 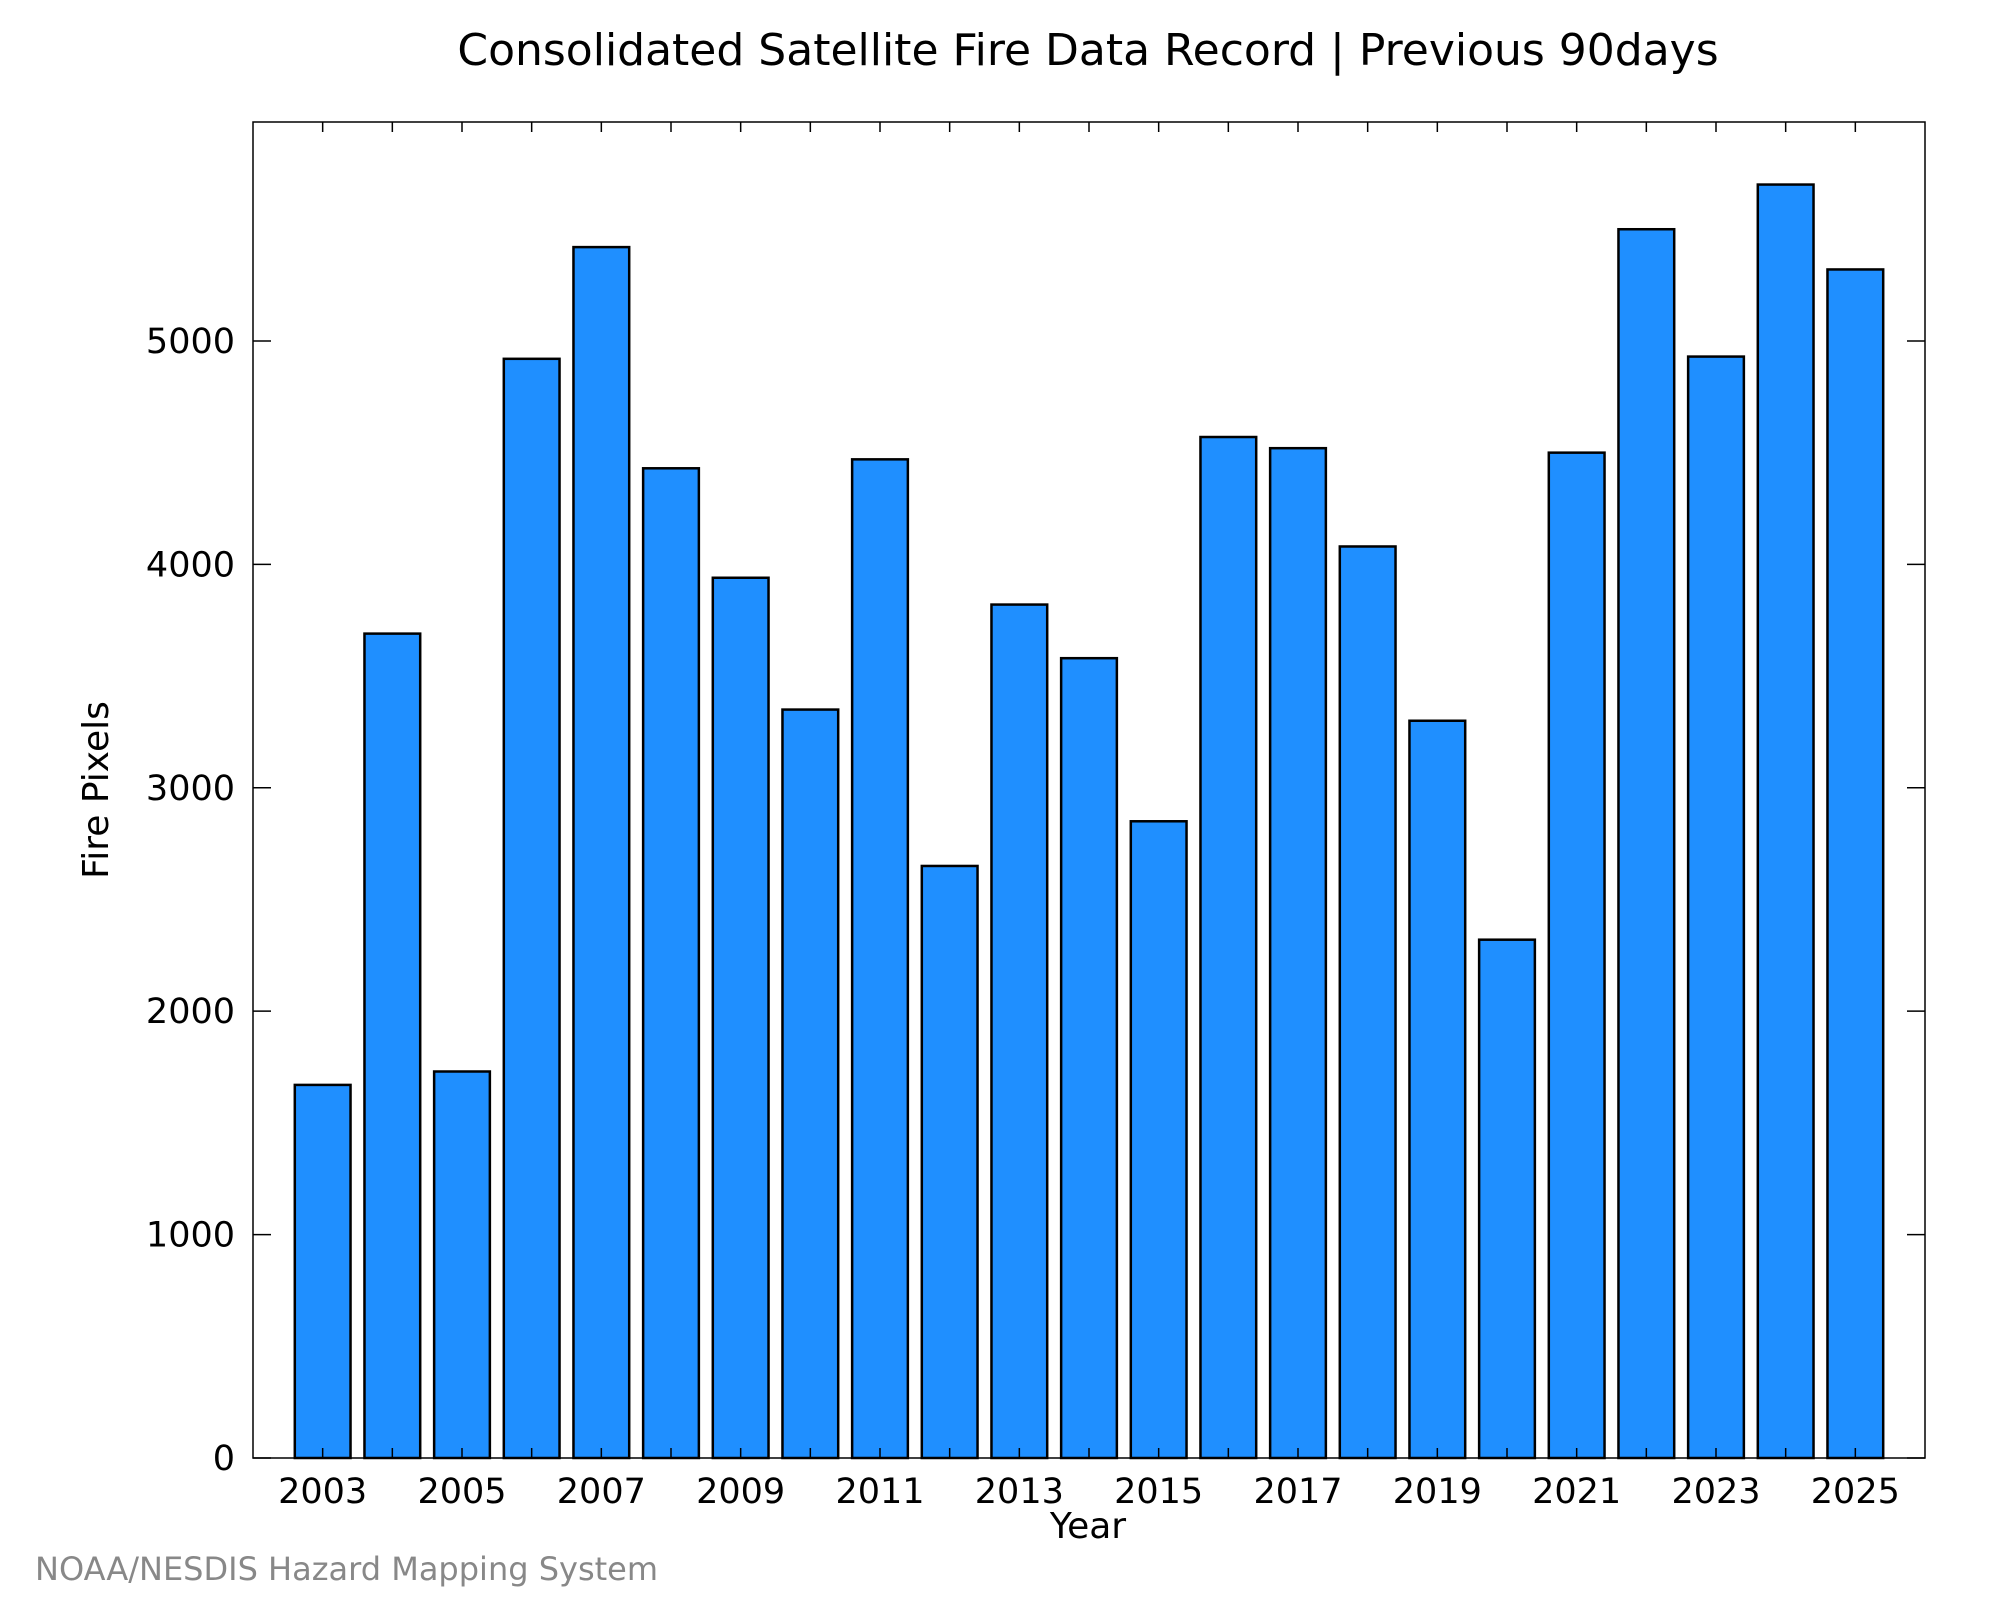 What do you see at coordinates (1437, 1089) in the screenshot?
I see `bar-2019` at bounding box center [1437, 1089].